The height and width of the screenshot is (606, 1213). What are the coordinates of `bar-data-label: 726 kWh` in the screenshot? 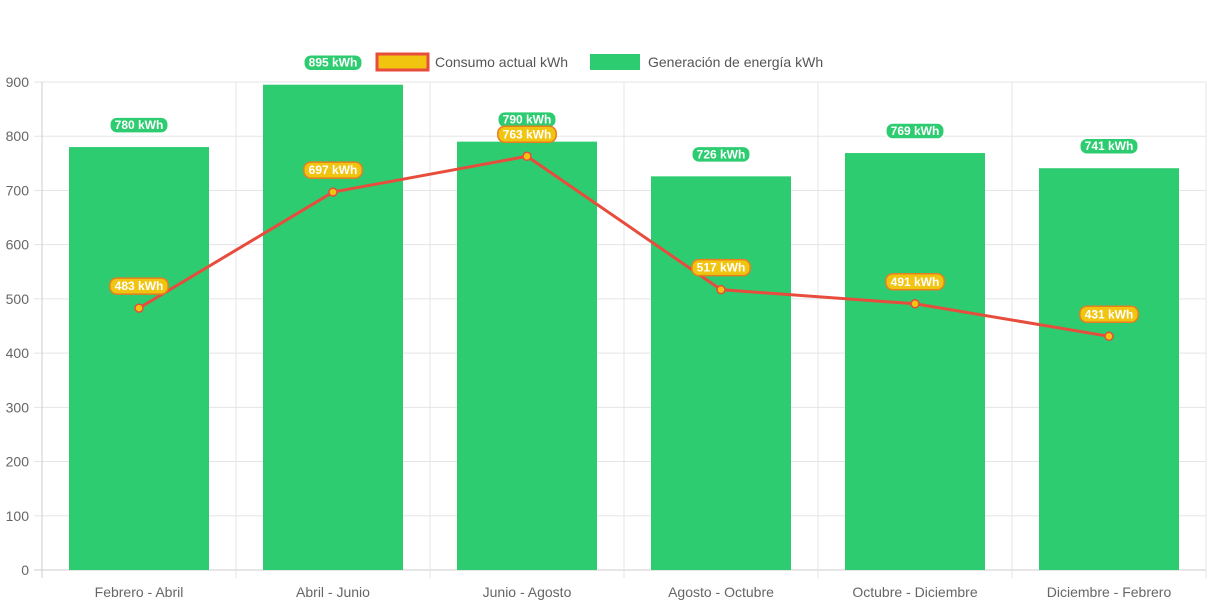 It's located at (721, 154).